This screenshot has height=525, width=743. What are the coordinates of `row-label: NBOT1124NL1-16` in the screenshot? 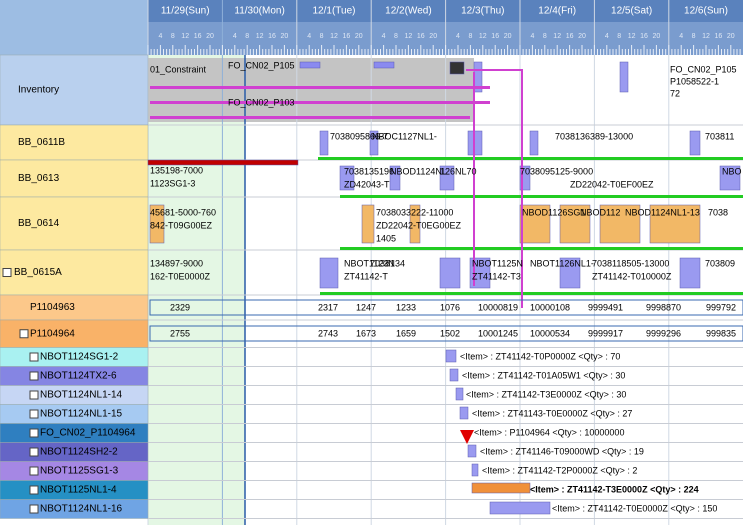 It's located at (81, 509).